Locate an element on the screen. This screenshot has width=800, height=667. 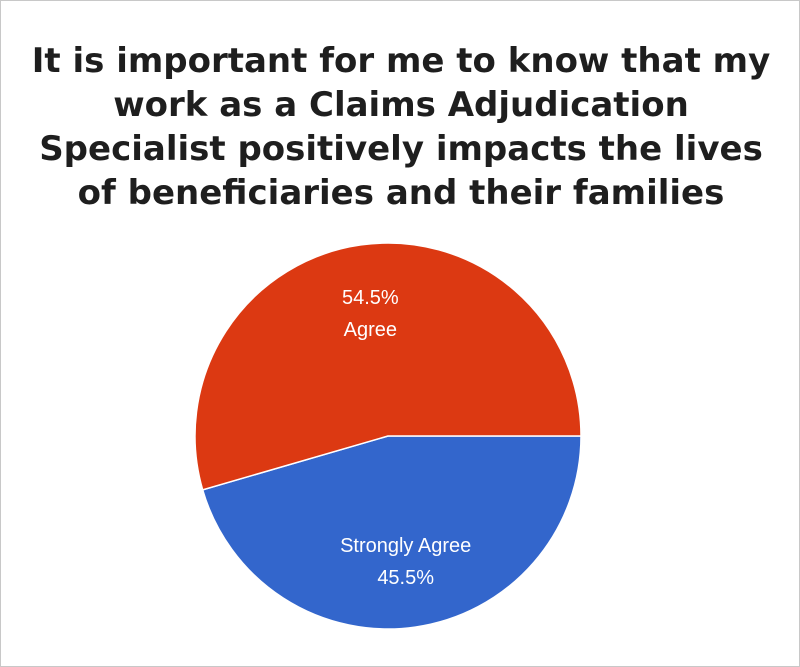
pie-slice-strongly-agree is located at coordinates (391, 532).